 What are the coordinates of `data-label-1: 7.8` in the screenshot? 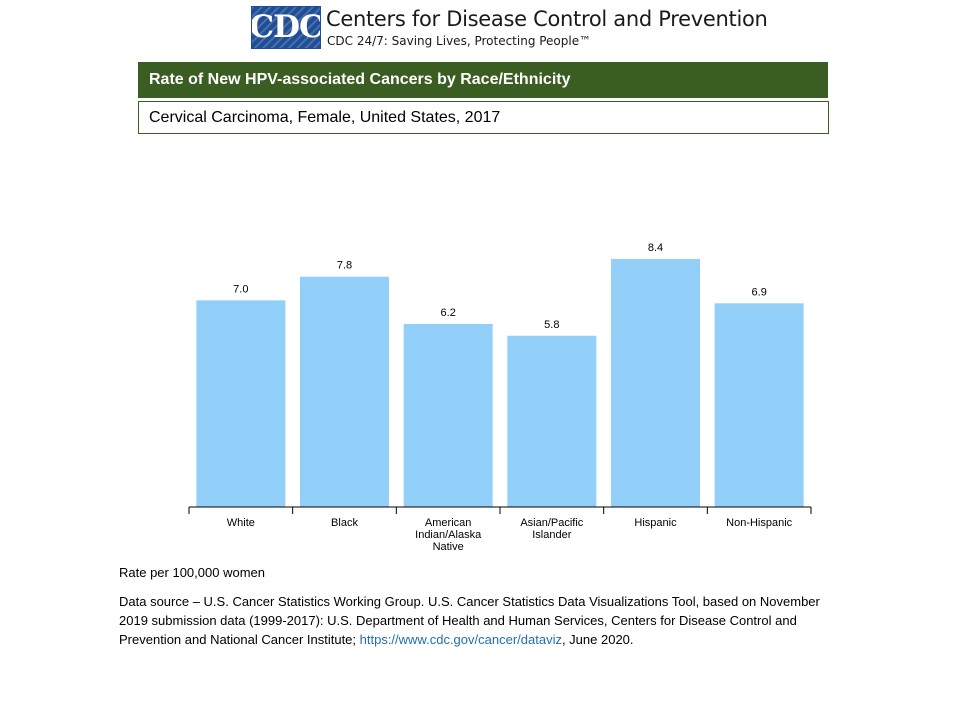 It's located at (344, 266).